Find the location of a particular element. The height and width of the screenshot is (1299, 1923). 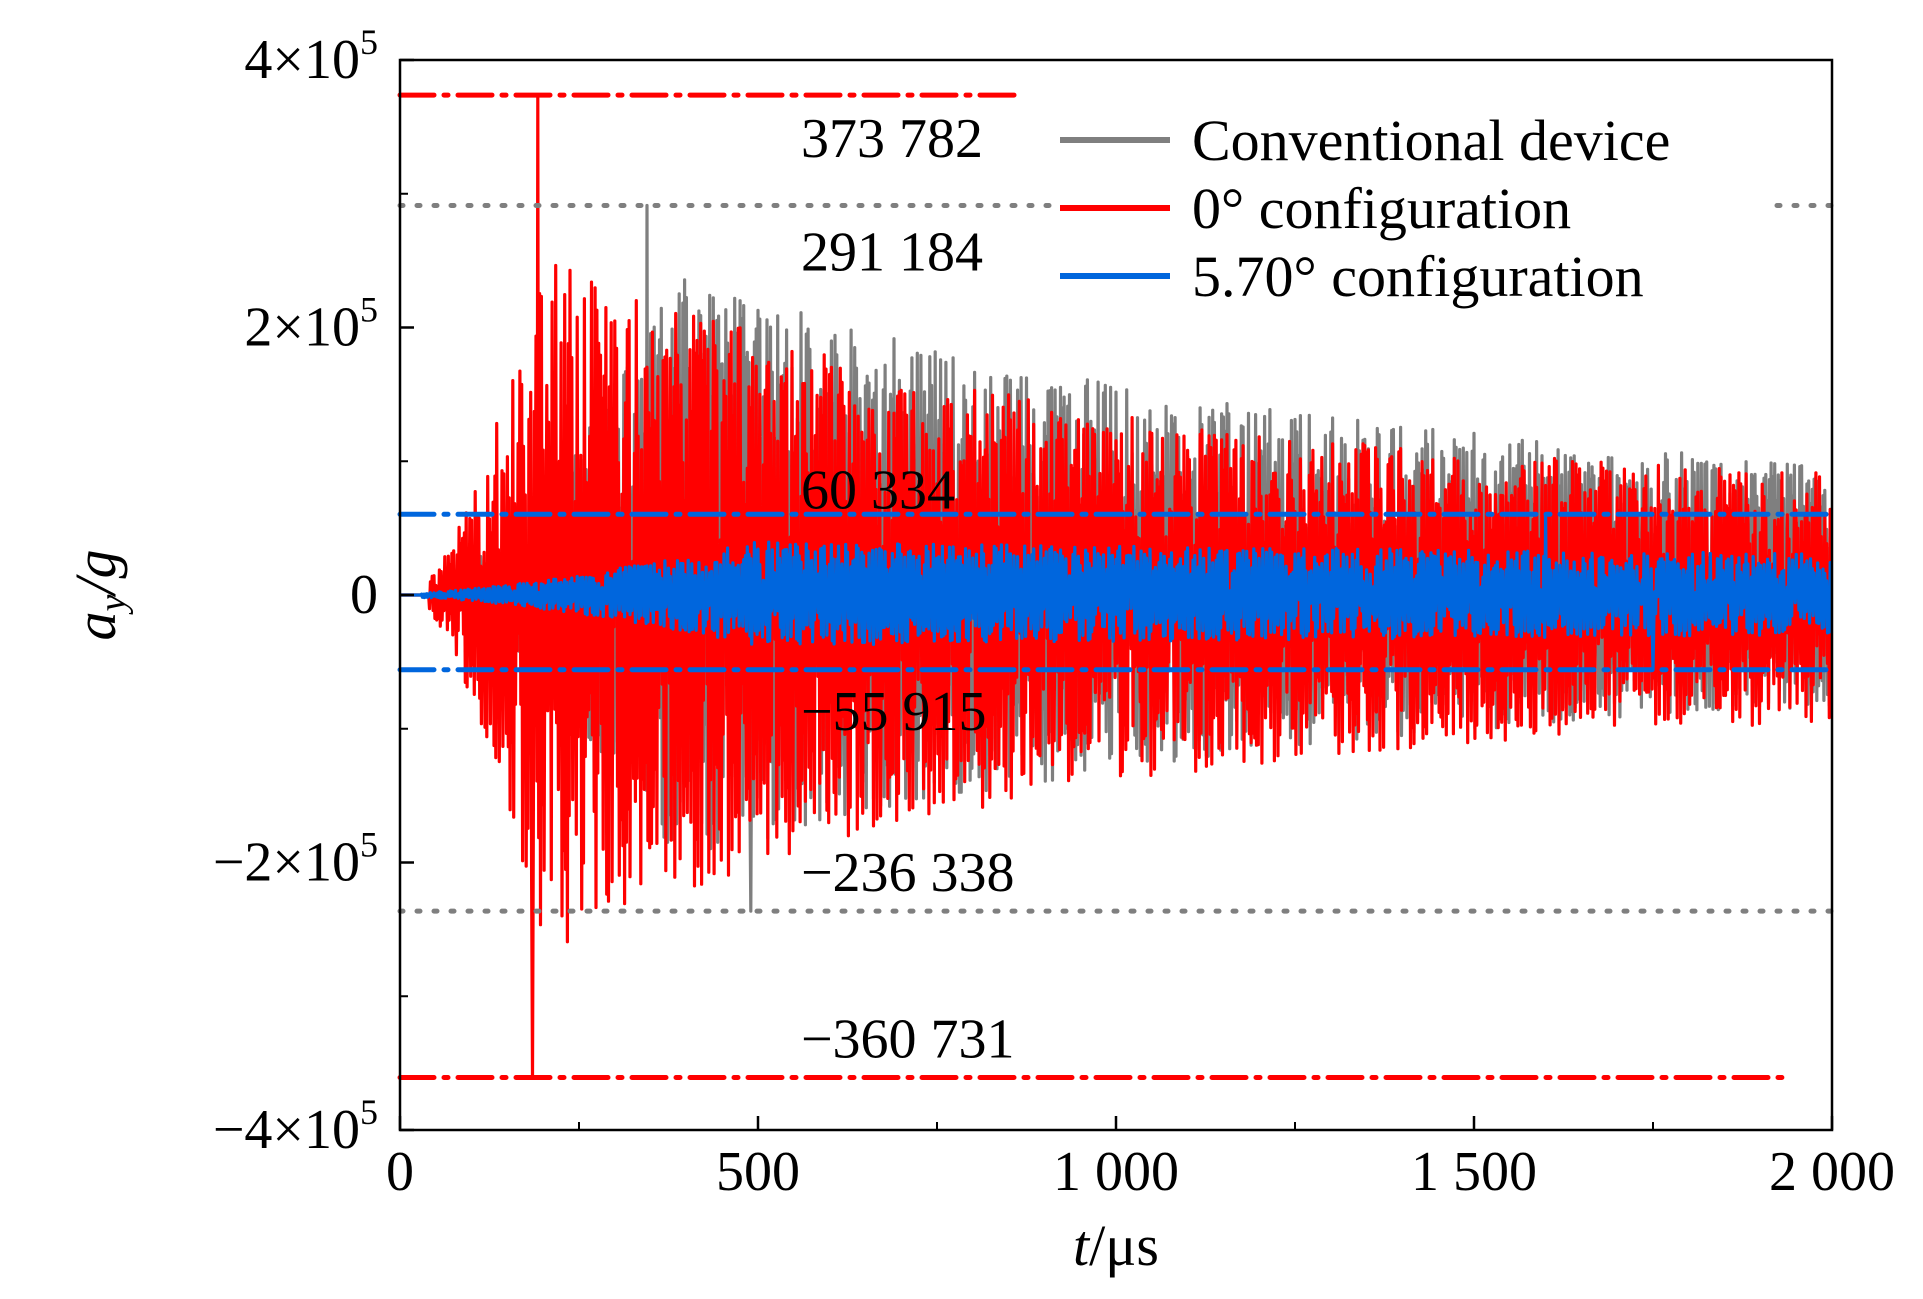

y-tick-label: 4×10⁵ is located at coordinates (311, 56).